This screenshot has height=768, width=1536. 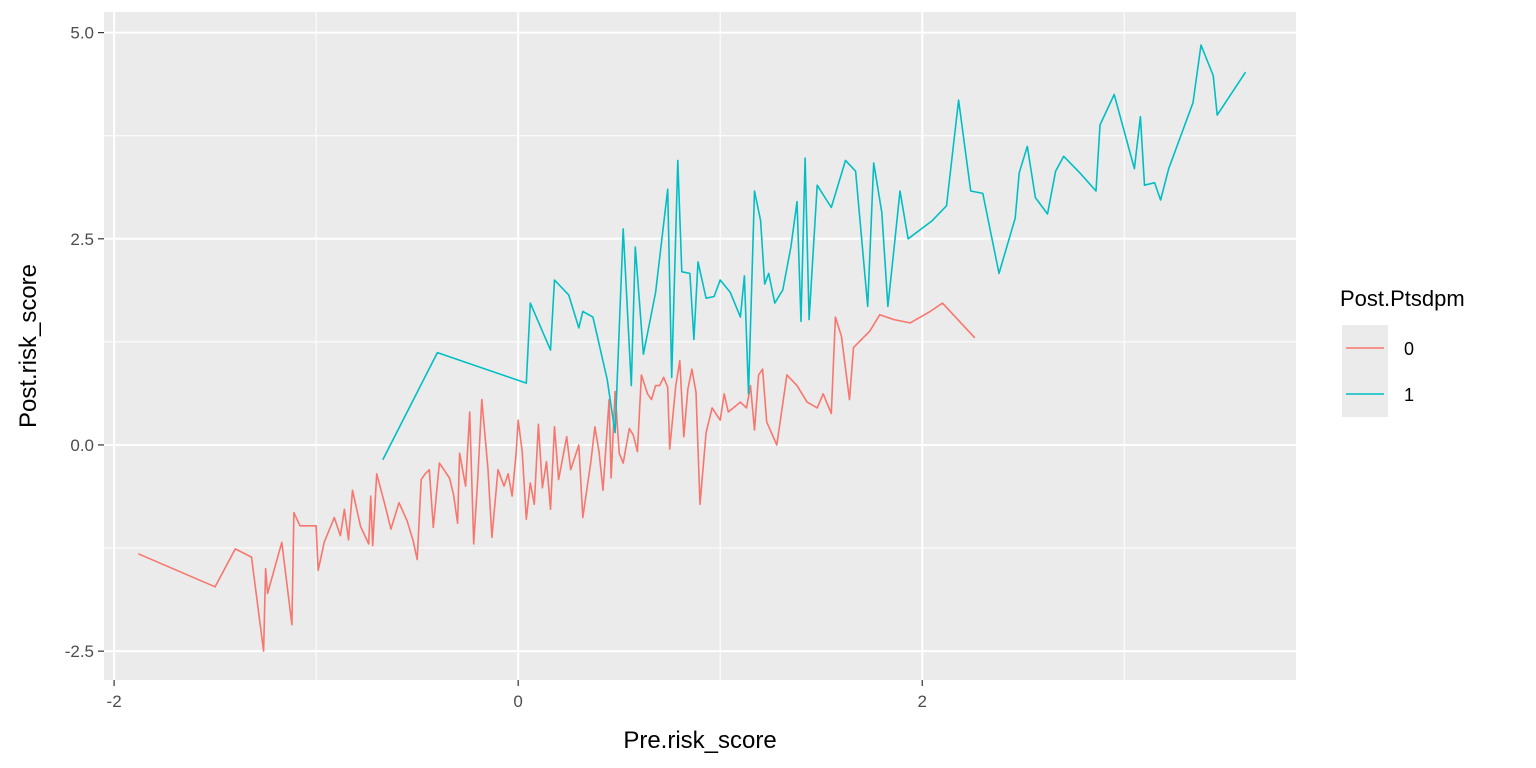 I want to click on x-tick-label: 2, so click(x=922, y=701).